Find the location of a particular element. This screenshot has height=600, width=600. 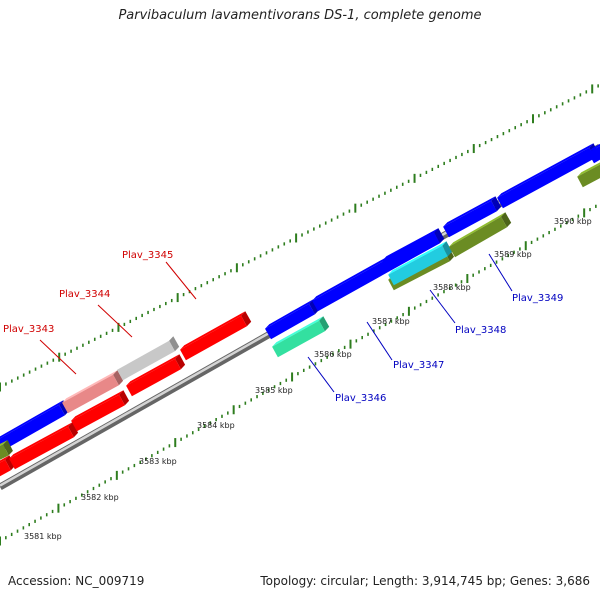

gene-label-plav-3349: Plav_3349 is located at coordinates (537, 298).